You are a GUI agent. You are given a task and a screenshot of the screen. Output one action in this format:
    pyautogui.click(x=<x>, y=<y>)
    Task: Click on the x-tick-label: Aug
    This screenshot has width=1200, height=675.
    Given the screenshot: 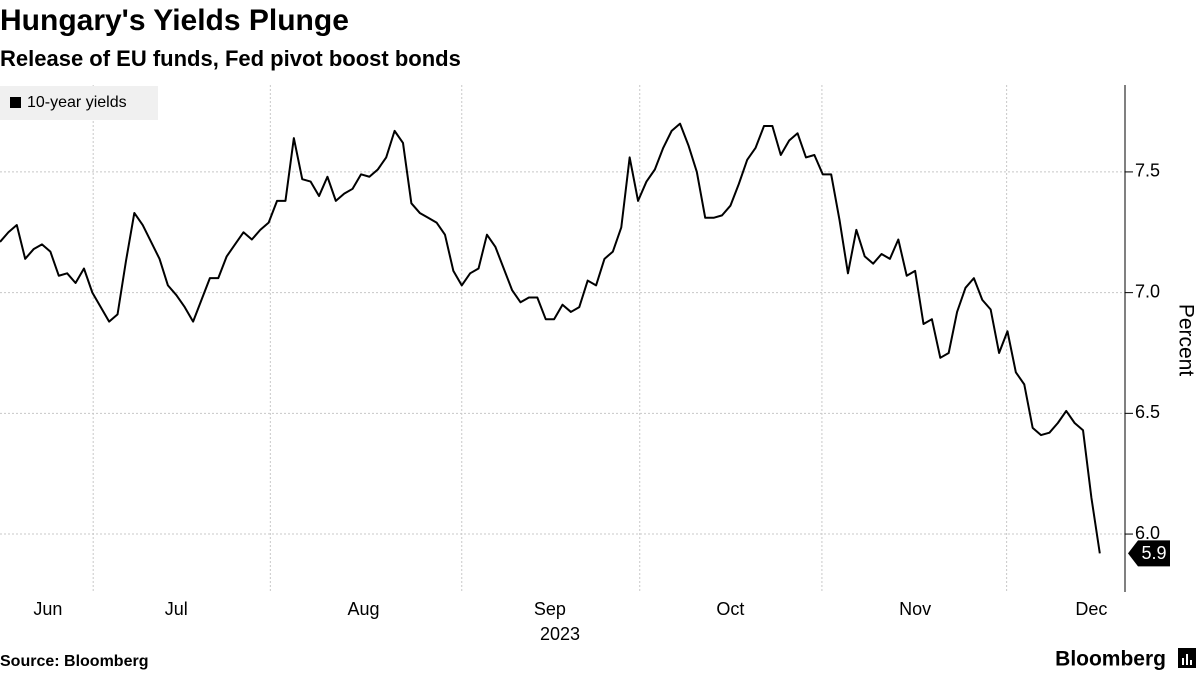 What is the action you would take?
    pyautogui.click(x=364, y=609)
    